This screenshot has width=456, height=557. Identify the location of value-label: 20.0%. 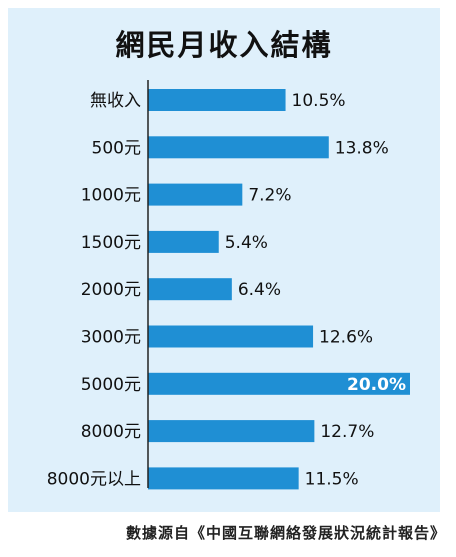
(376, 385).